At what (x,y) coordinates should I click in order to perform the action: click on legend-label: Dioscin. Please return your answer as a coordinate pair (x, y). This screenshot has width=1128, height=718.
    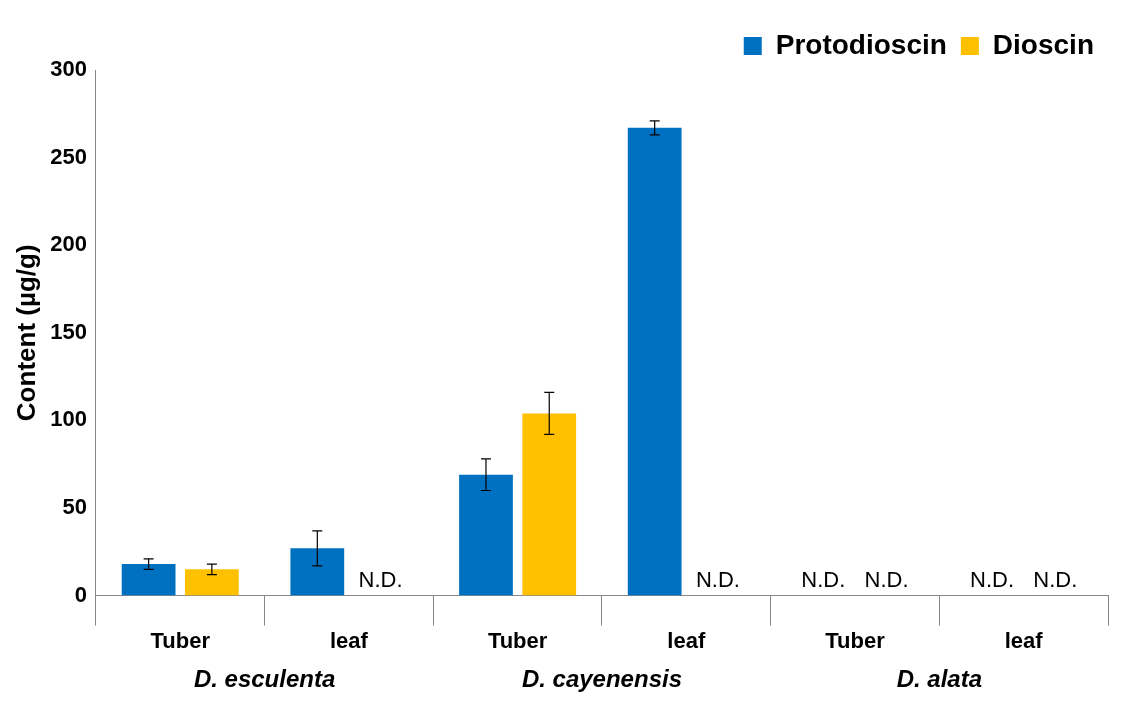
    Looking at the image, I should click on (1043, 44).